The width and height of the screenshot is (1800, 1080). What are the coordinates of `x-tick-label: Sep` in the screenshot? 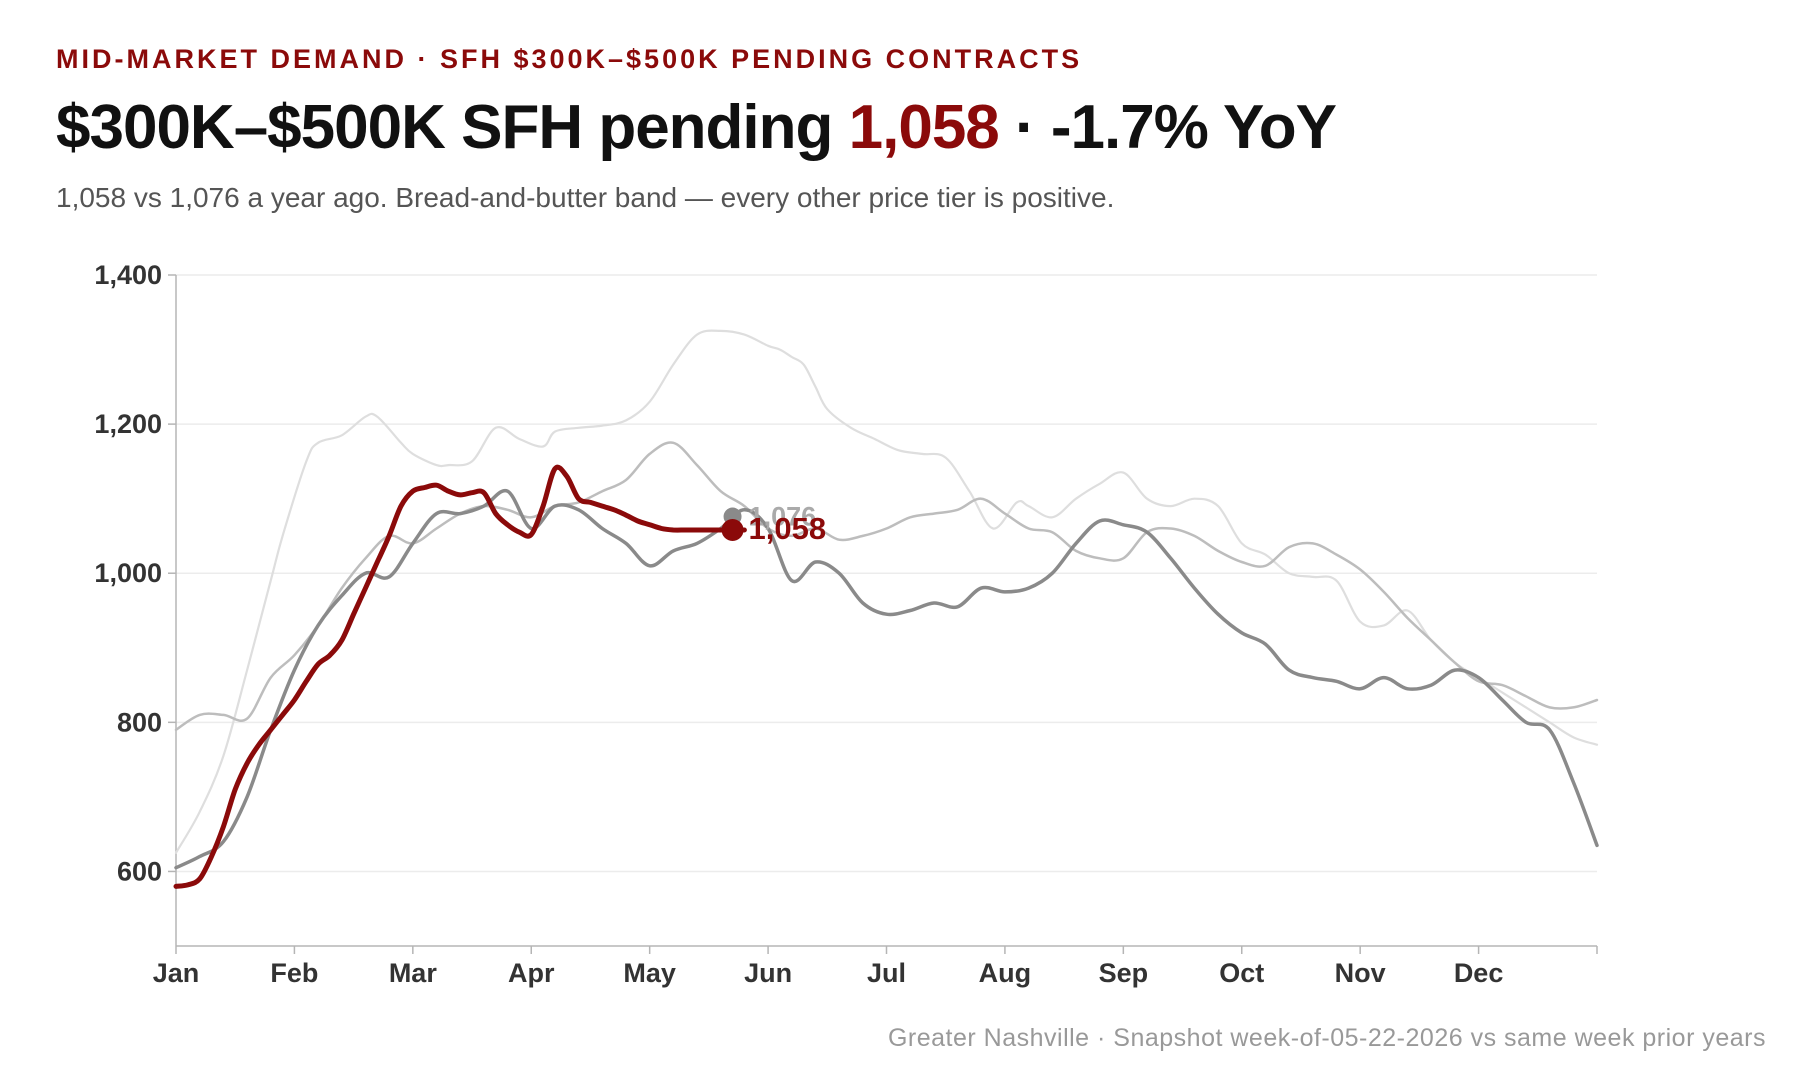 It's located at (1124, 973).